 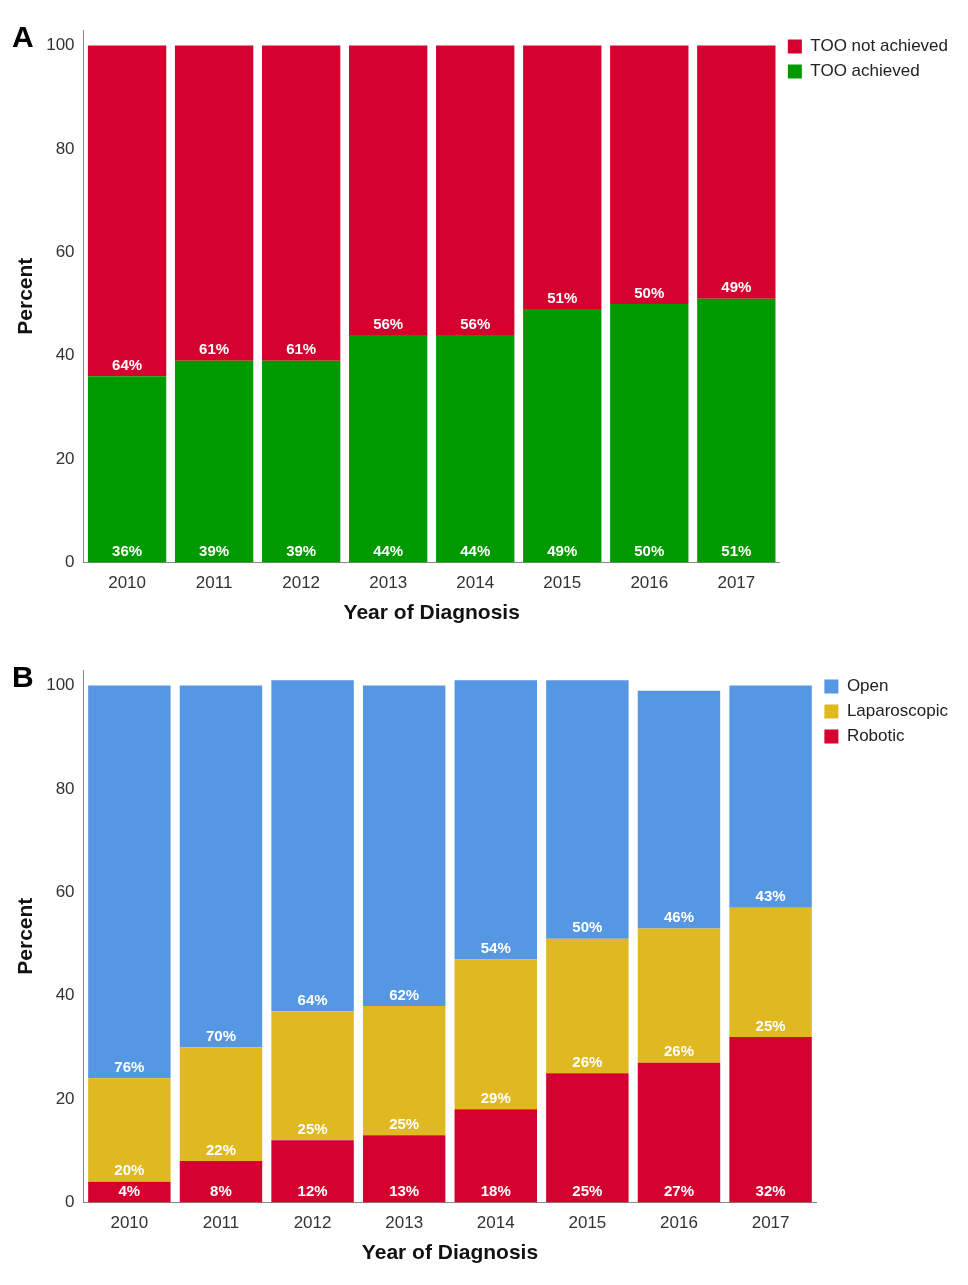 What do you see at coordinates (495, 948) in the screenshot?
I see `data-label: 54%` at bounding box center [495, 948].